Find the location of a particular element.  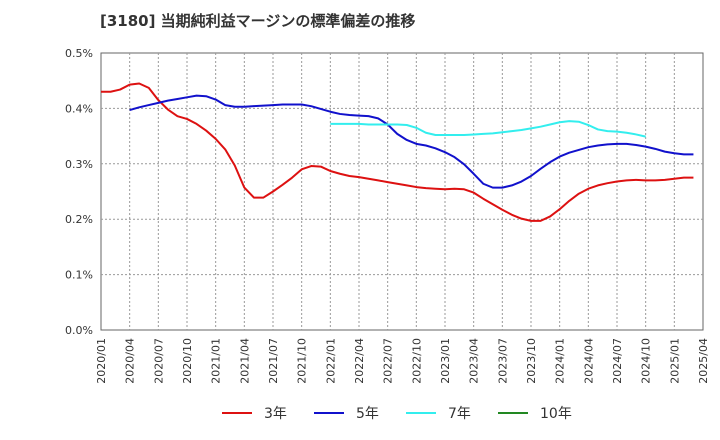

legend-label-3: 10年 is located at coordinates (556, 414).